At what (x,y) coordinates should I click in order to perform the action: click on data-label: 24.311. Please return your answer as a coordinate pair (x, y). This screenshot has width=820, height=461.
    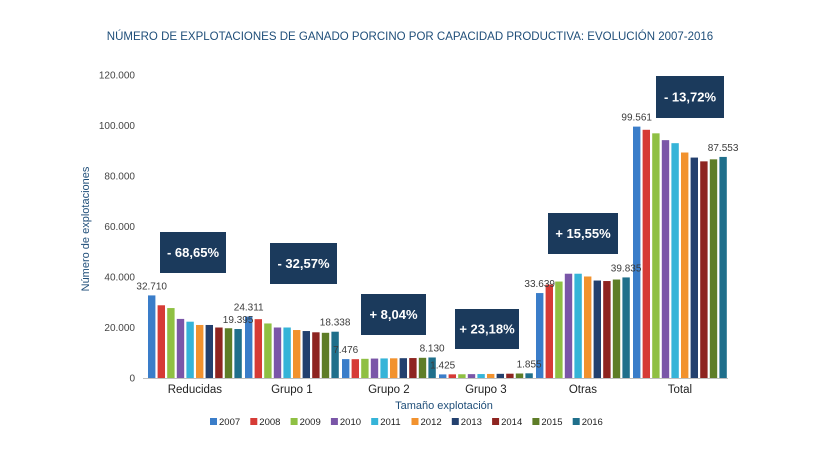
    Looking at the image, I should click on (249, 308).